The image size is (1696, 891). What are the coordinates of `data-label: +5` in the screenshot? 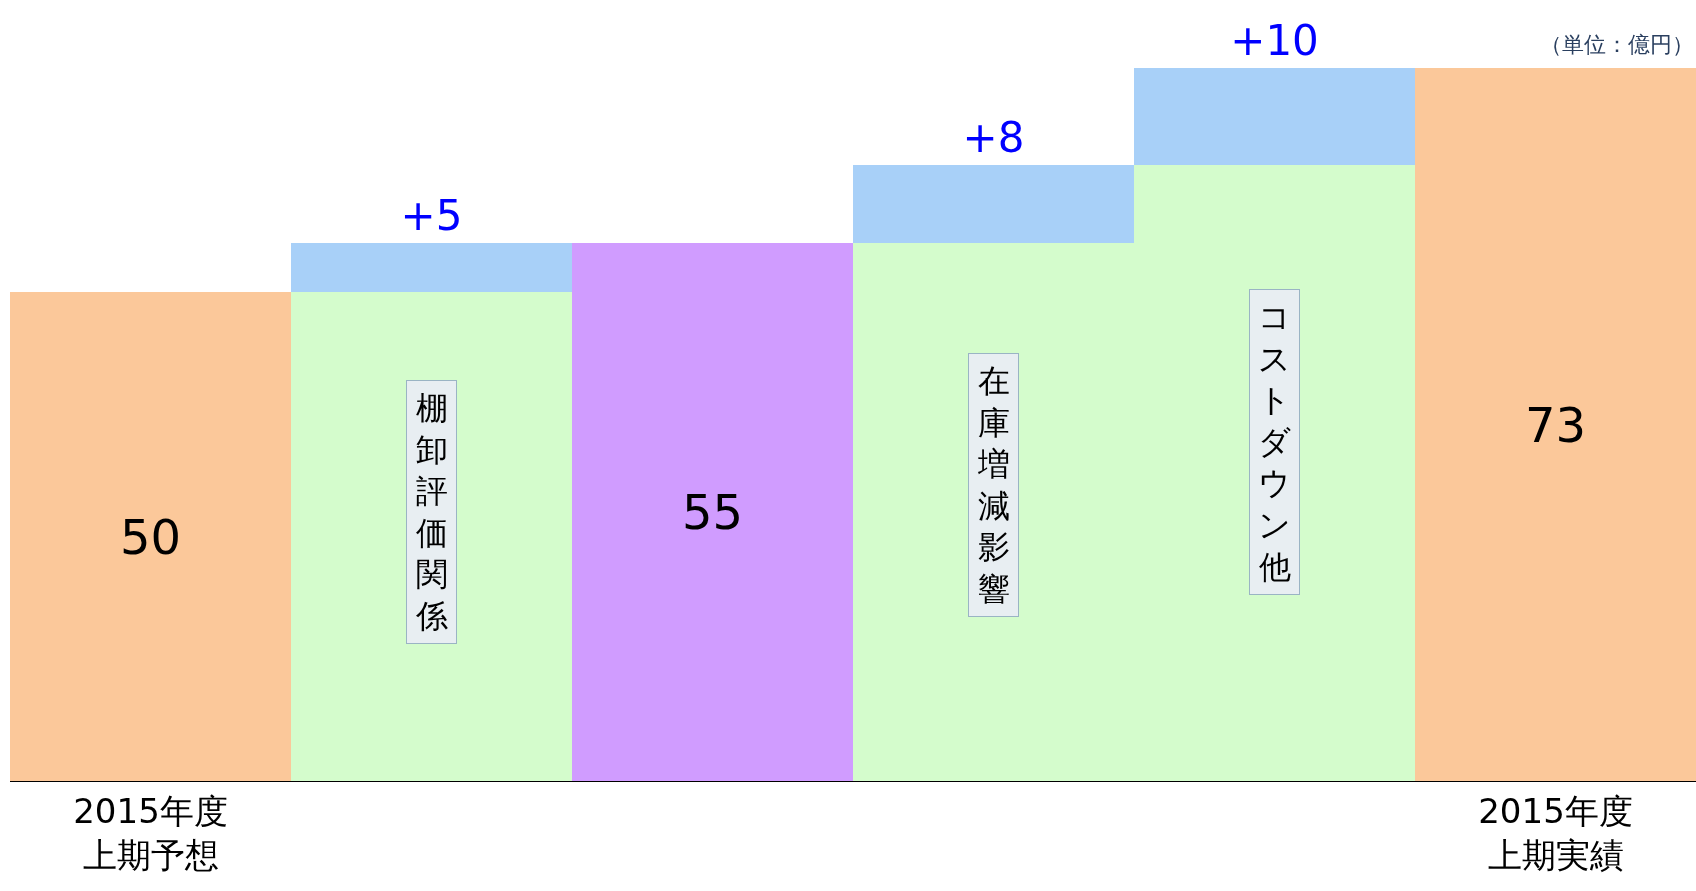 It's located at (431, 215).